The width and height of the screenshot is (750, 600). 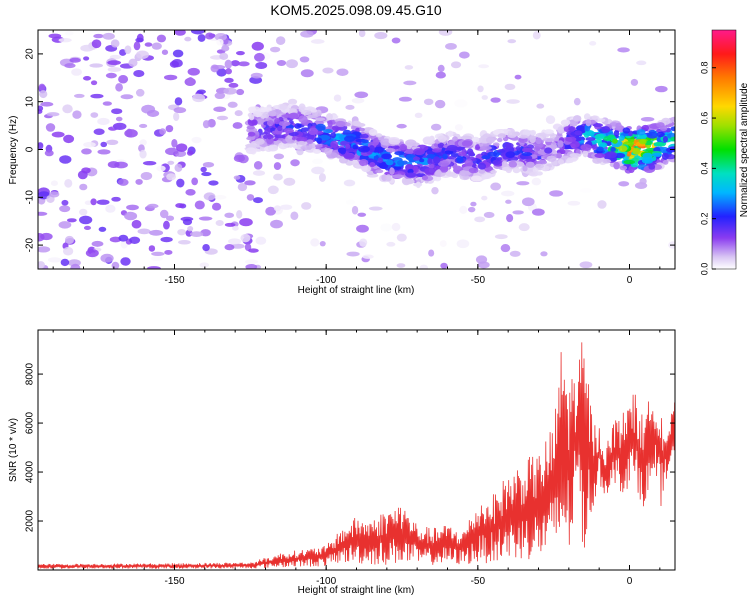 I want to click on spectrogram-y-tick-label: 10, so click(x=30, y=102).